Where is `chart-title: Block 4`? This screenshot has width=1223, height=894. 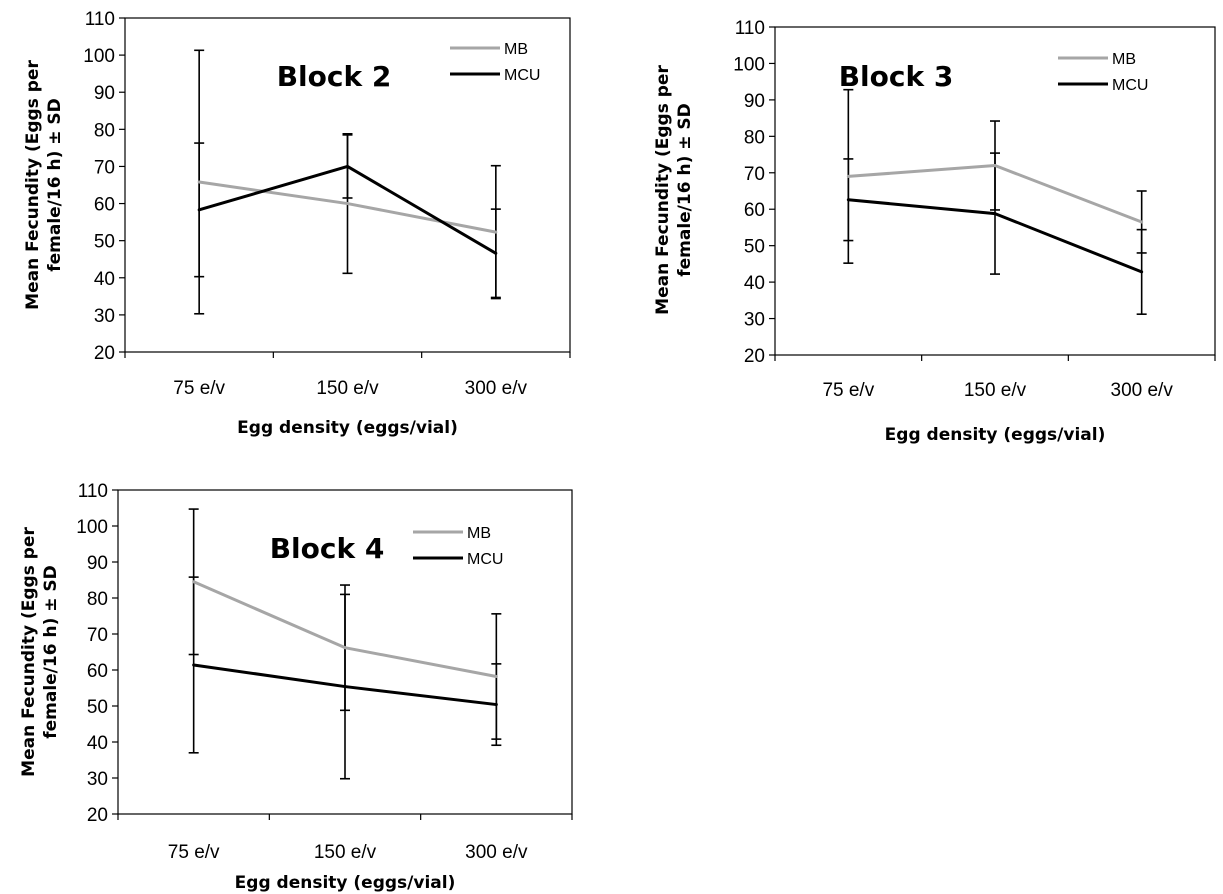
chart-title: Block 4 is located at coordinates (327, 548).